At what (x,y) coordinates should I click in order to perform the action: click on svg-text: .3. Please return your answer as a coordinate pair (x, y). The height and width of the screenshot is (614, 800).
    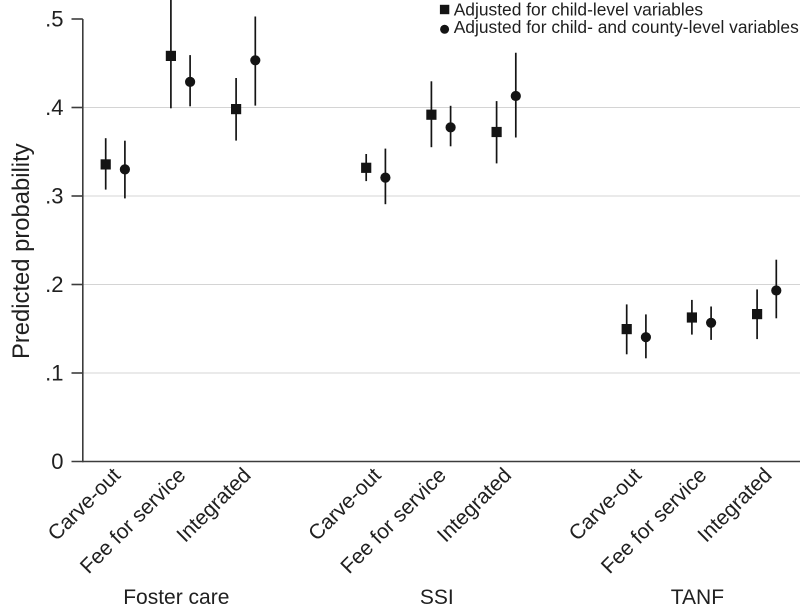
    Looking at the image, I should click on (54, 196).